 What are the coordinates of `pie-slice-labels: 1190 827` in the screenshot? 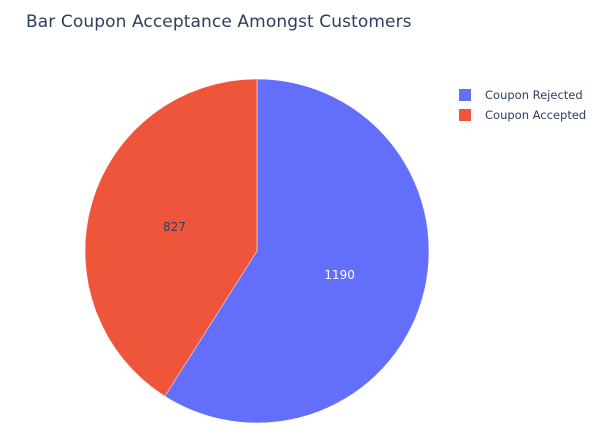 It's located at (259, 251).